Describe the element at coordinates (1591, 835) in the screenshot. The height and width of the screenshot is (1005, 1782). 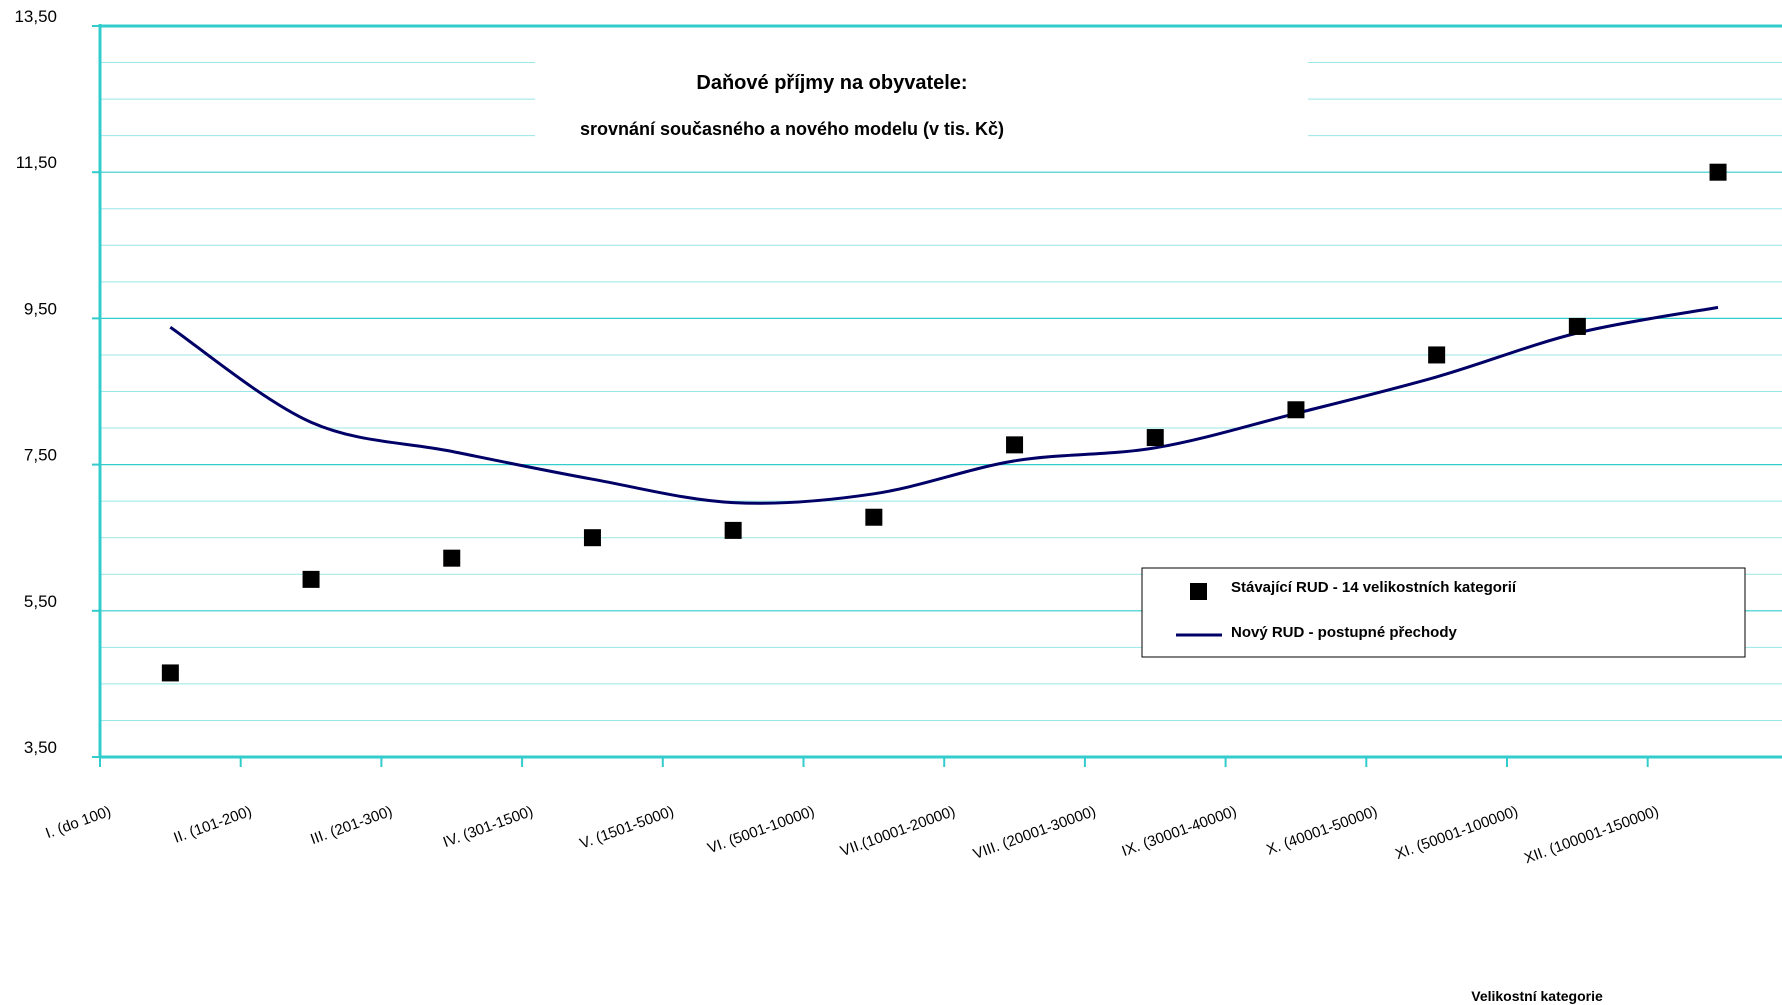
I see `x-tick-label: XII. (100001-150000)` at that location.